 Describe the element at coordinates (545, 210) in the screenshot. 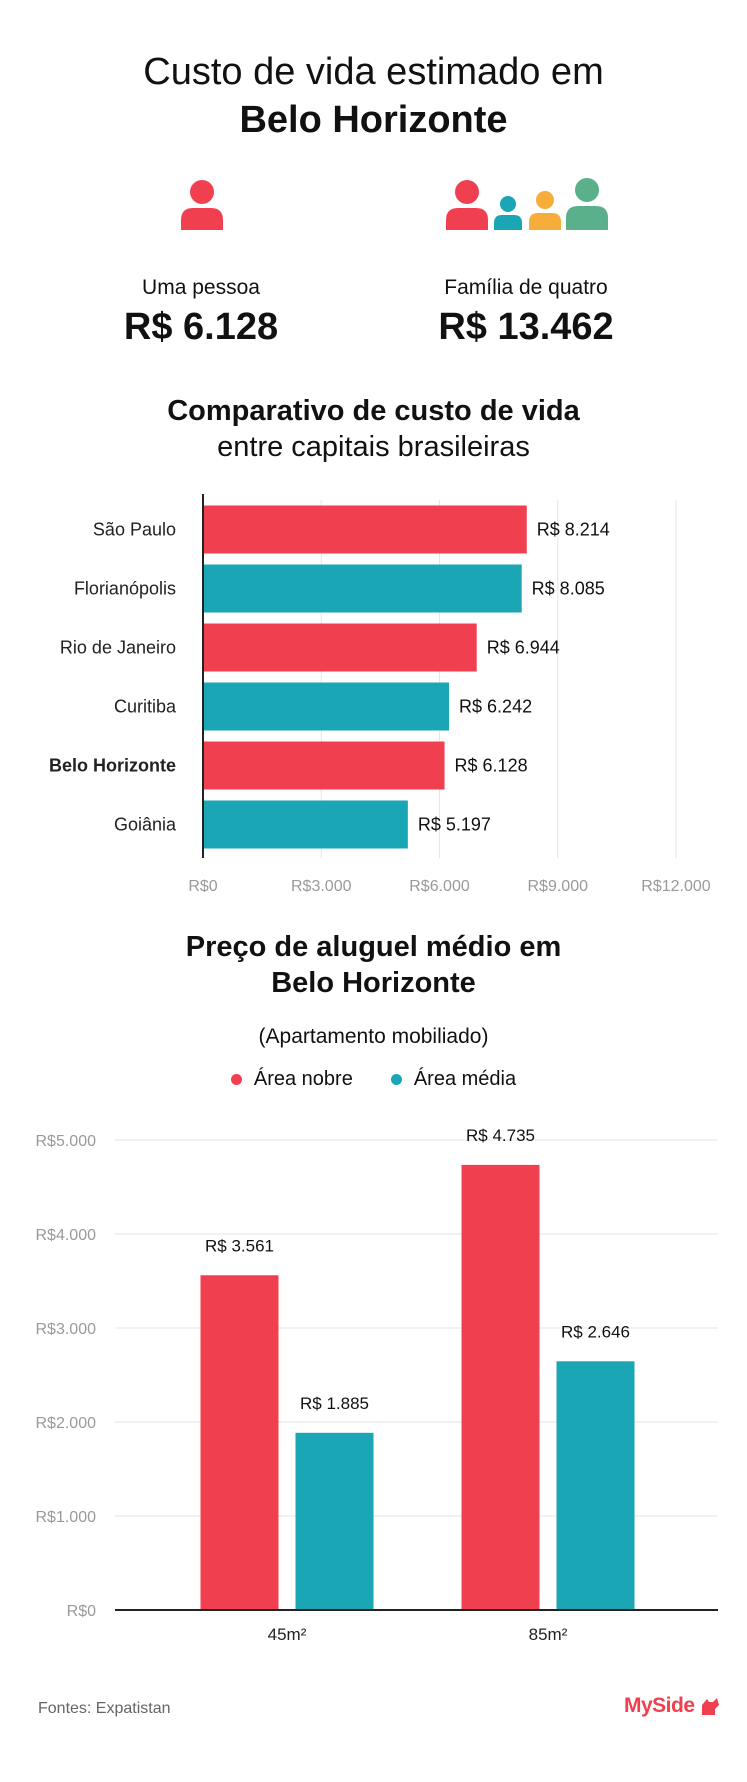

I see `family-child2-icon` at that location.